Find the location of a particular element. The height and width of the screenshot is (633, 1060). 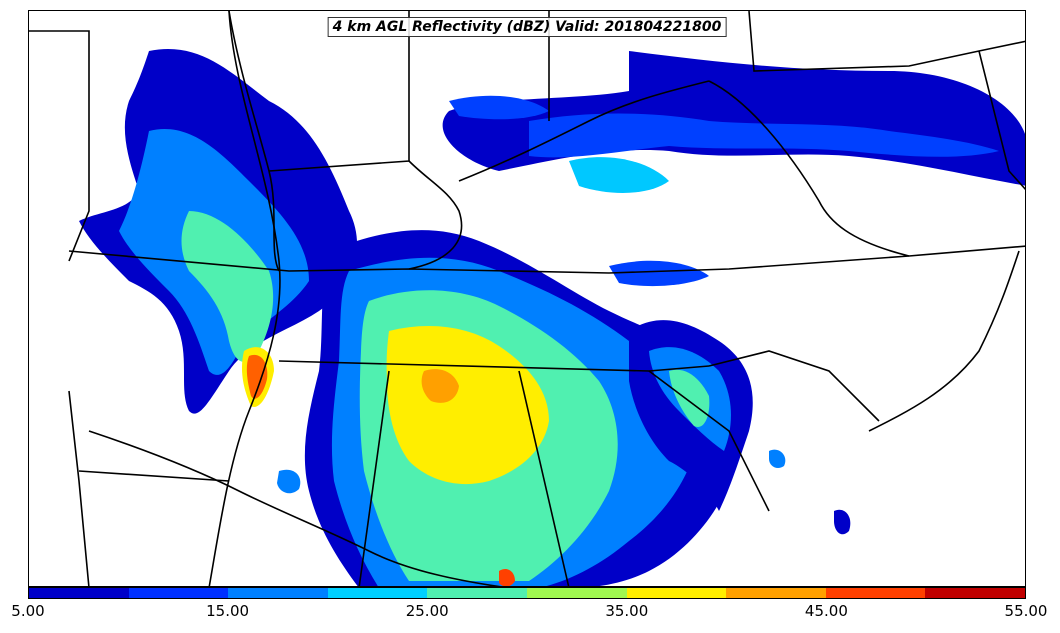

colorbar-tick-label: 25.00 is located at coordinates (427, 611).